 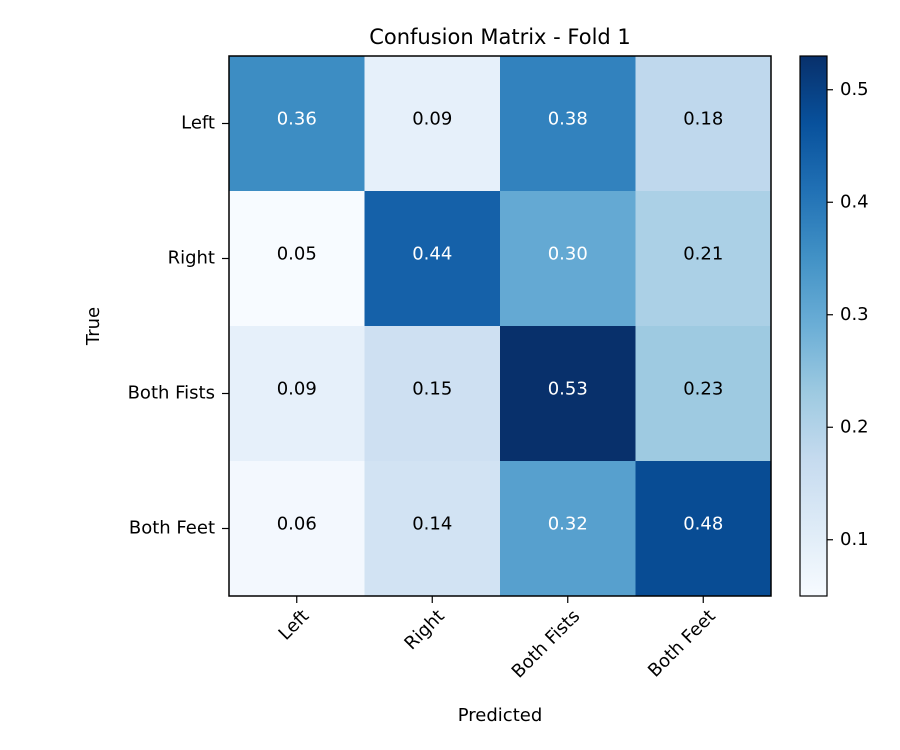 I want to click on colorbar-tick-label: 0.1, so click(x=854, y=539).